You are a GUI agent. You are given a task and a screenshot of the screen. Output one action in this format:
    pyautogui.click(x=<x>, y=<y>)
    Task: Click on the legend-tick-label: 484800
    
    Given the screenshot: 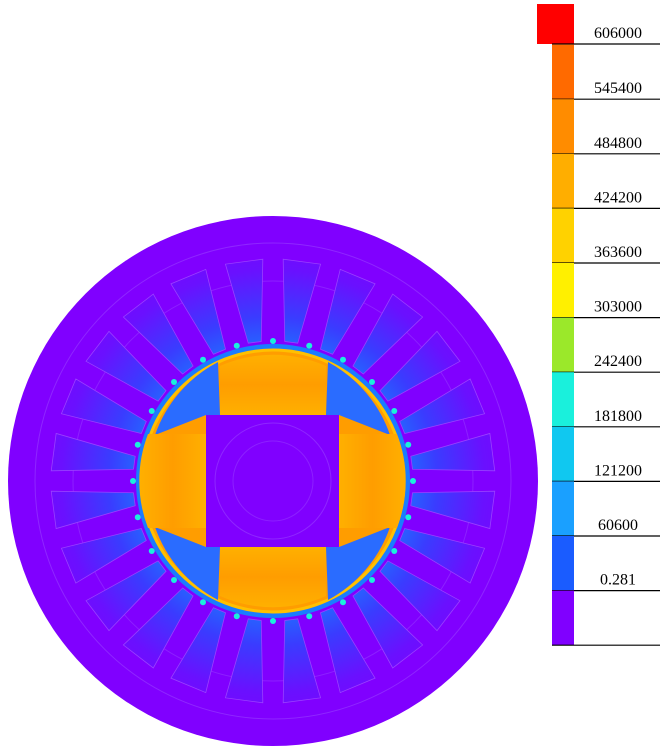 What is the action you would take?
    pyautogui.click(x=618, y=143)
    